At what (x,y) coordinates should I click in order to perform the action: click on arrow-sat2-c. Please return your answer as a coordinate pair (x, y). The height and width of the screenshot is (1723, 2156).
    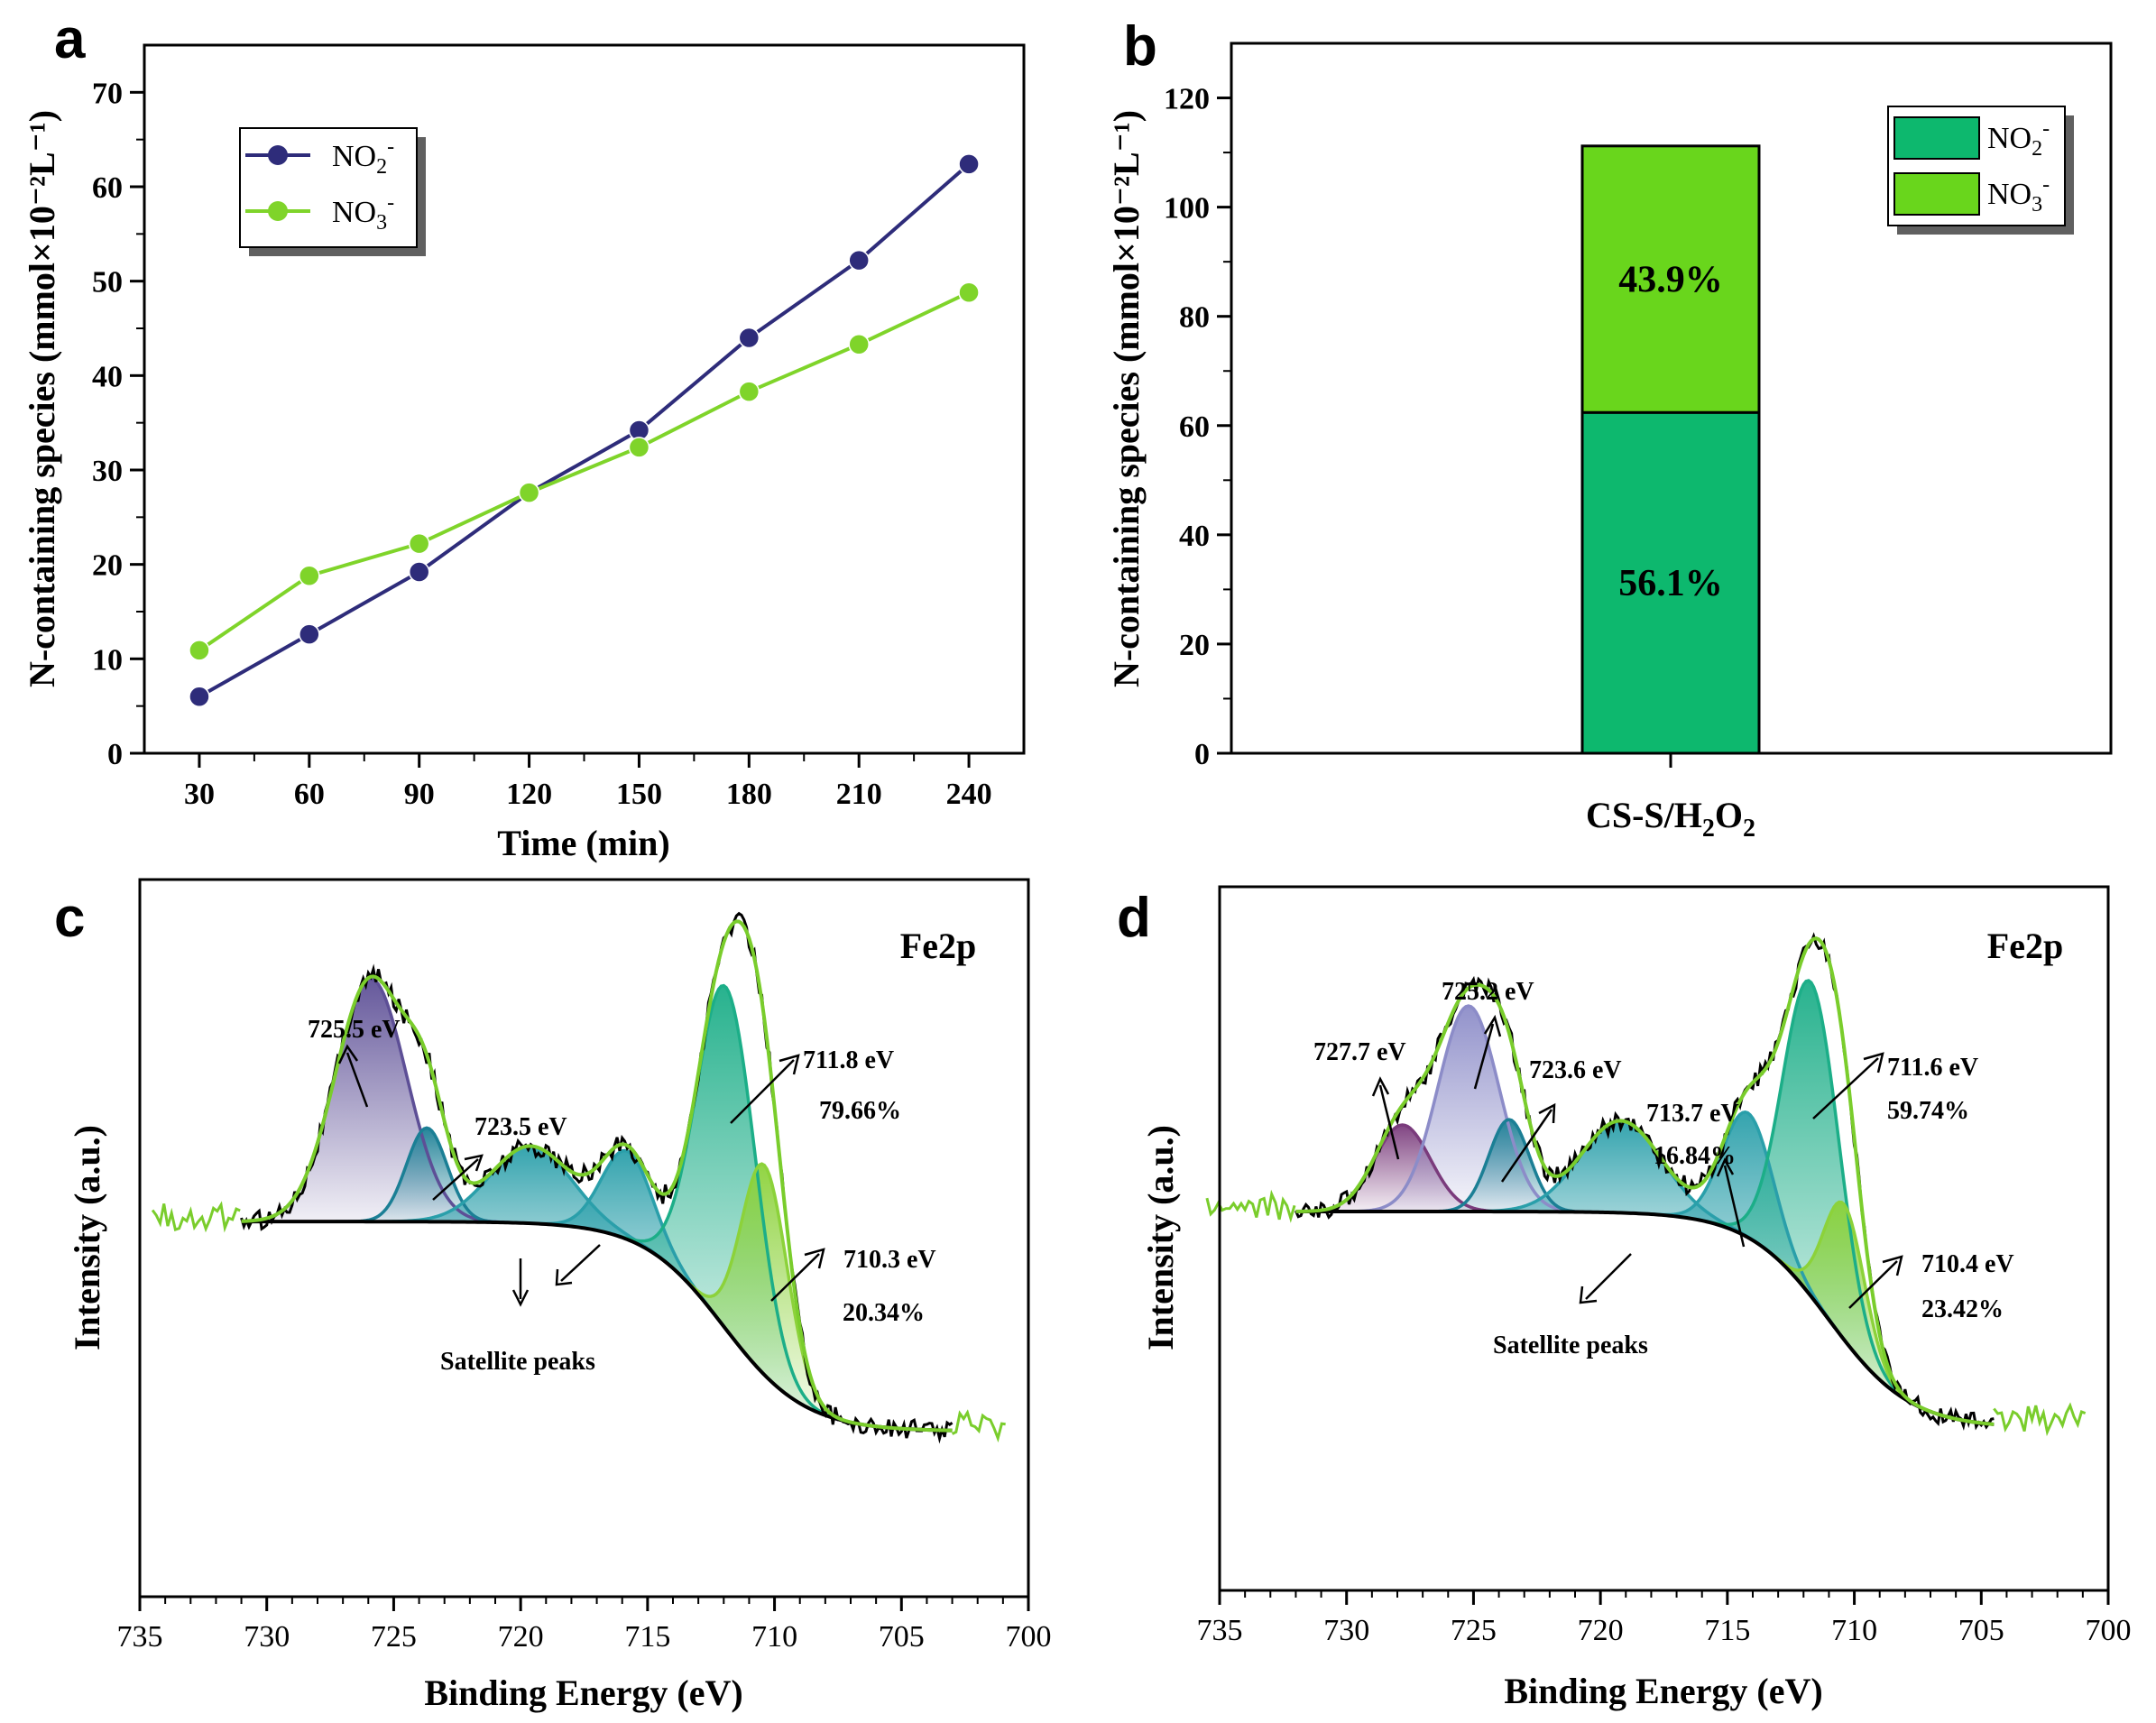
    Looking at the image, I should click on (580, 1263).